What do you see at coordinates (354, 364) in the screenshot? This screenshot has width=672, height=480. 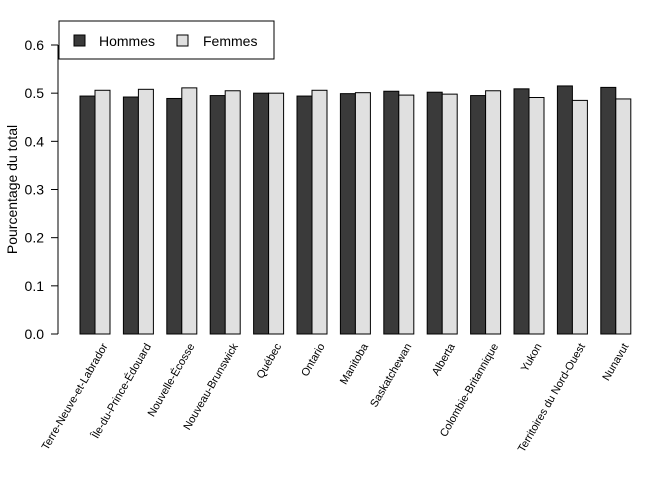 I see `x-tick-label: Manitoba` at bounding box center [354, 364].